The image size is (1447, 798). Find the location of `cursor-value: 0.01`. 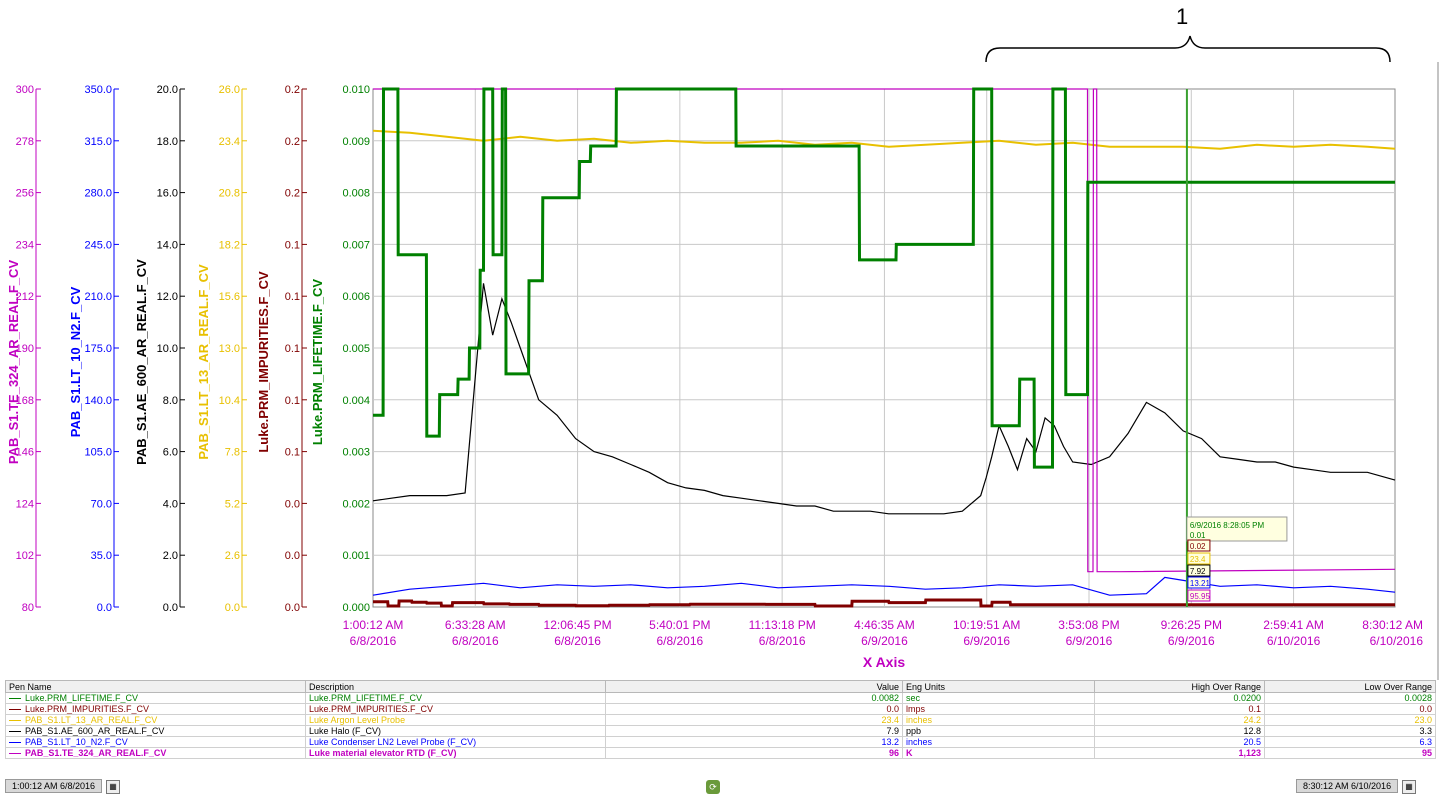

cursor-value: 0.01 is located at coordinates (1198, 535).